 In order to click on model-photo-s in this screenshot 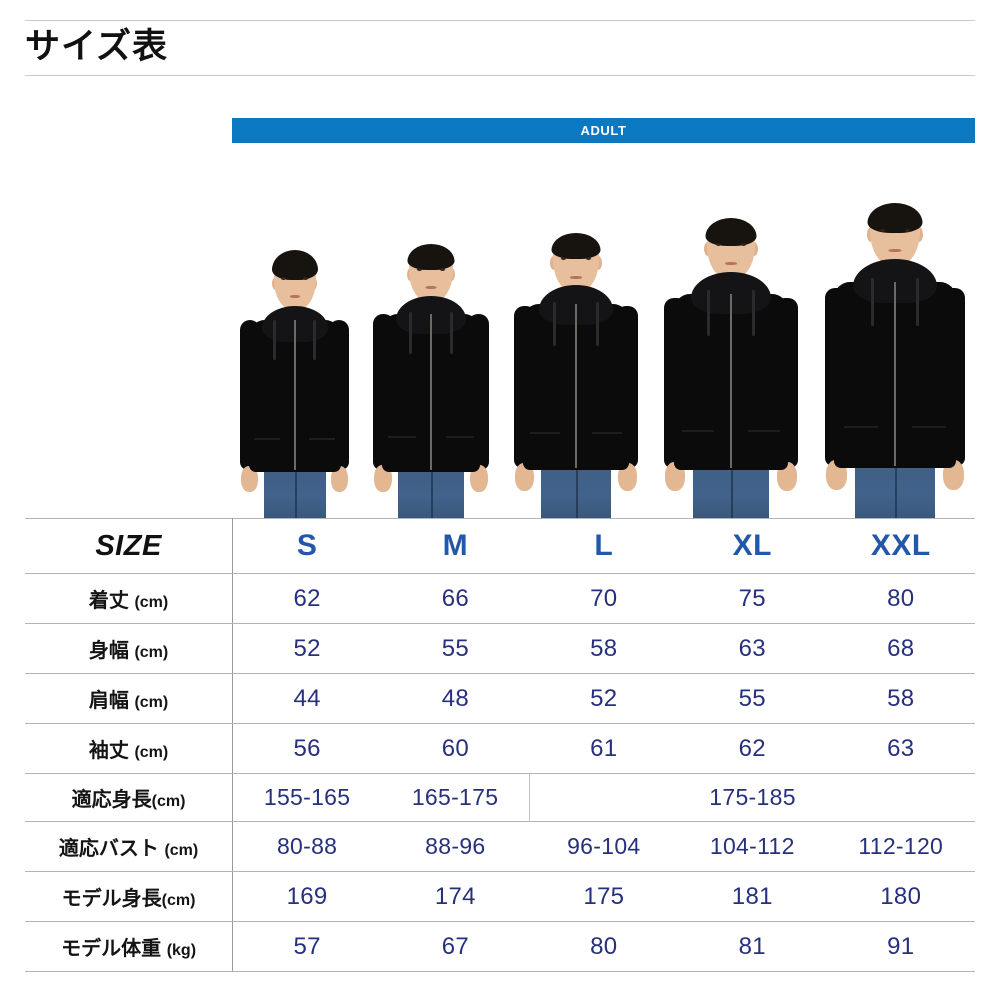, I will do `click(294, 368)`.